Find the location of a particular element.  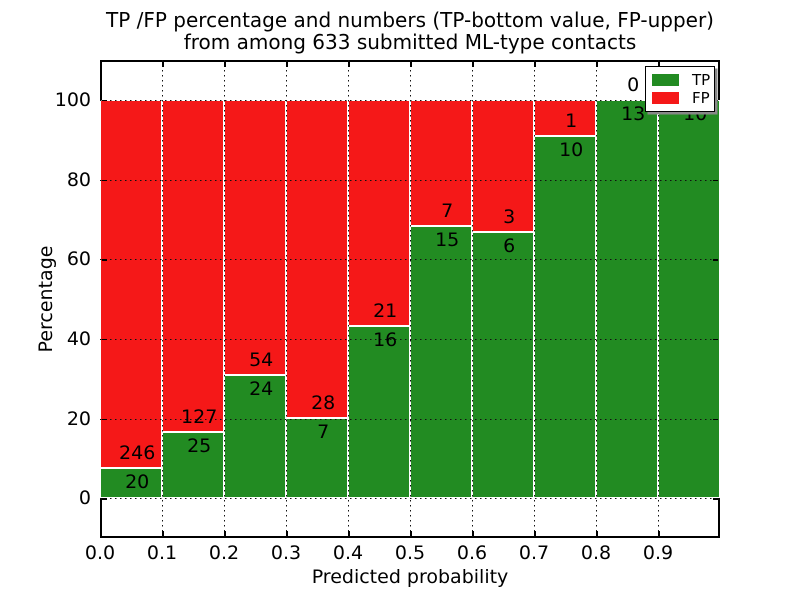

bar-label-fp: 7 is located at coordinates (447, 211).